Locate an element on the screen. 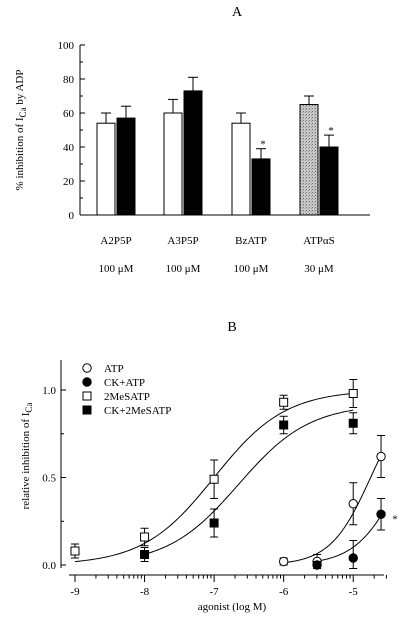 This screenshot has width=400, height=626. panel-a-ylabel: % inhibition of ICa by ADP is located at coordinates (21, 130).